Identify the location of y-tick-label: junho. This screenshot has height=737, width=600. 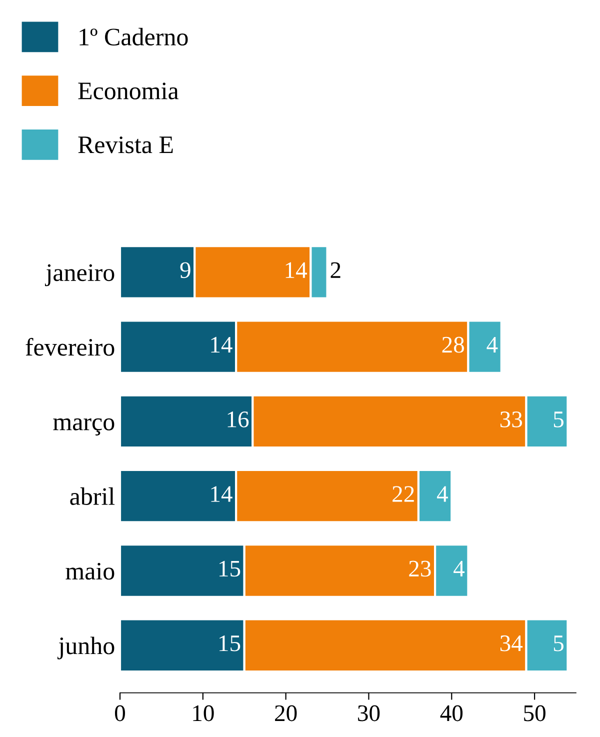
(85, 648).